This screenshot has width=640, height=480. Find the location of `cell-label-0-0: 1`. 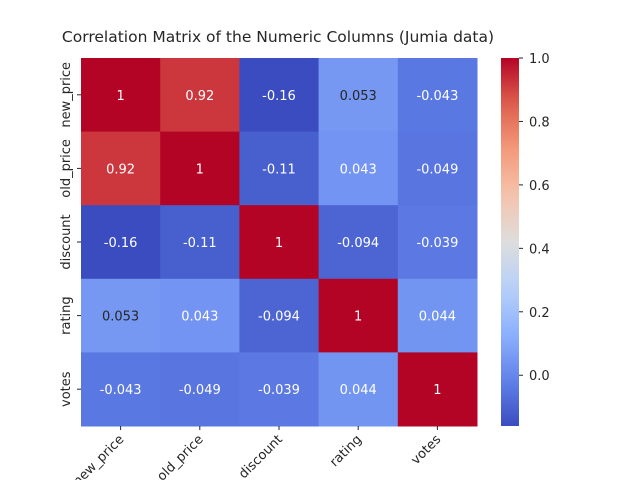

cell-label-0-0: 1 is located at coordinates (120, 96).